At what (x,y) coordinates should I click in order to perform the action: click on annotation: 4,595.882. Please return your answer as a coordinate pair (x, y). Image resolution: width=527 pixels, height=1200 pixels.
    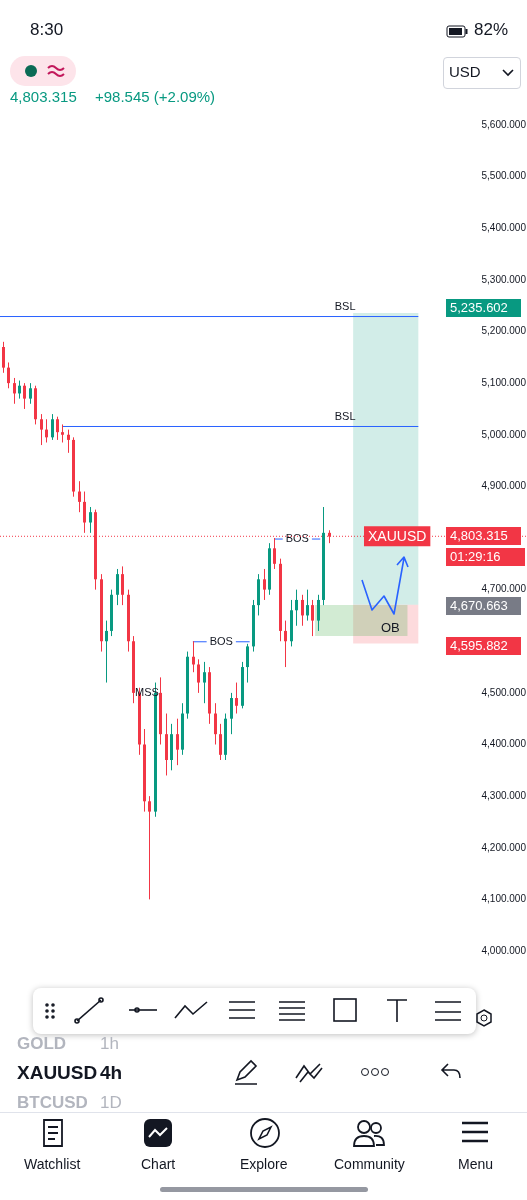
    Looking at the image, I should click on (483, 646).